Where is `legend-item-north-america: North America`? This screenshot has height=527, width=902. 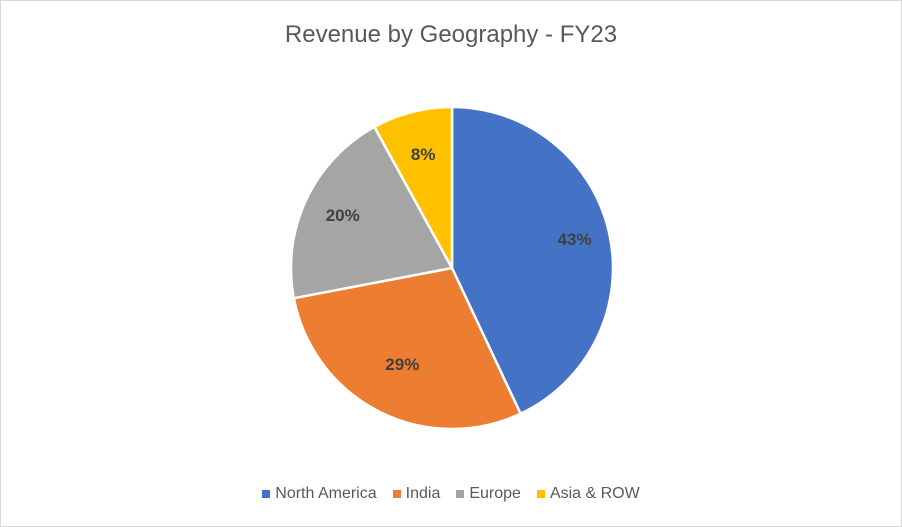 legend-item-north-america: North America is located at coordinates (319, 494).